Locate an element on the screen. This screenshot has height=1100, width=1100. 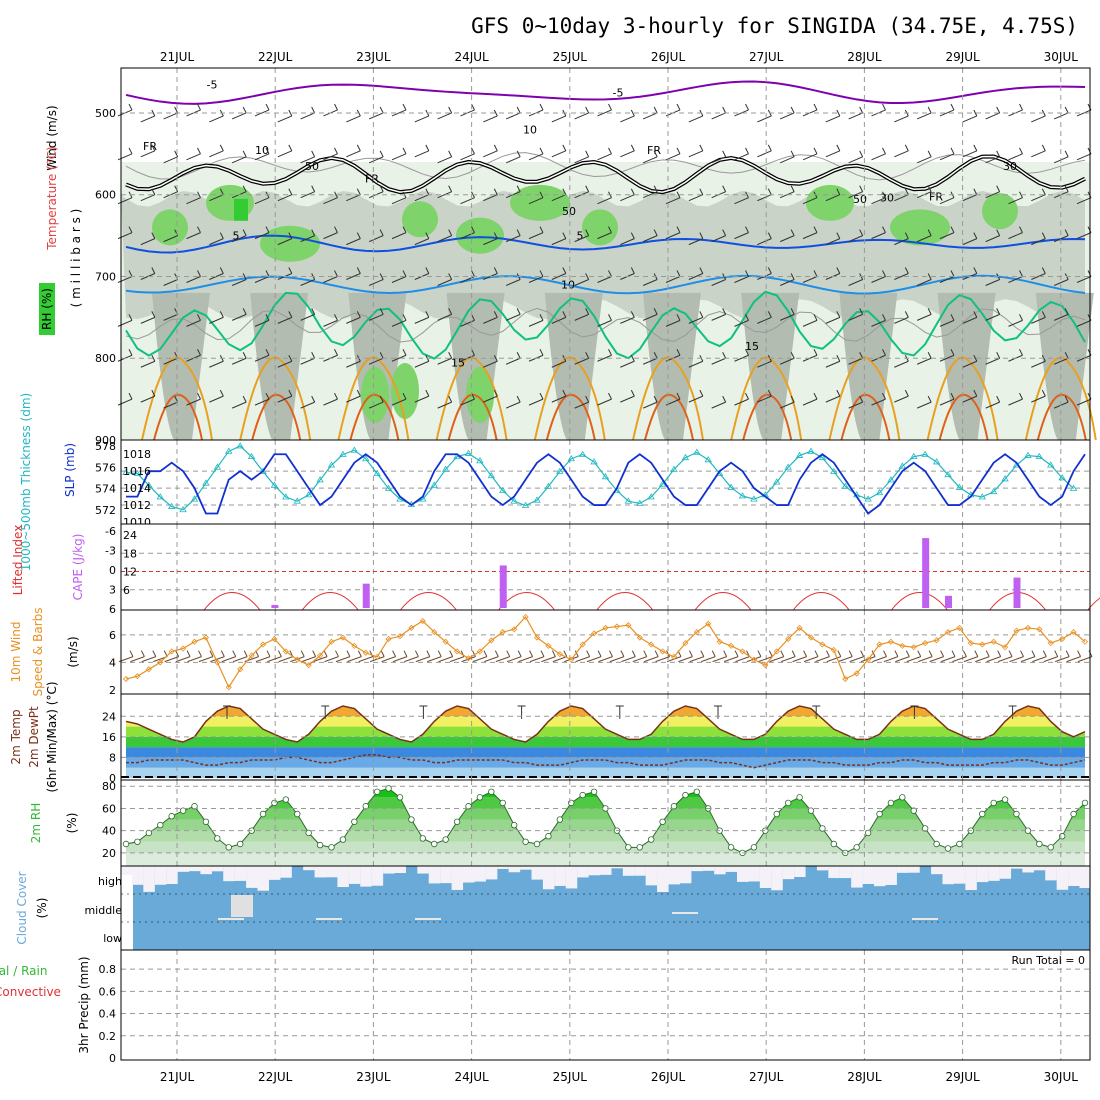
wind-tick: 6 is located at coordinates (112, 635).